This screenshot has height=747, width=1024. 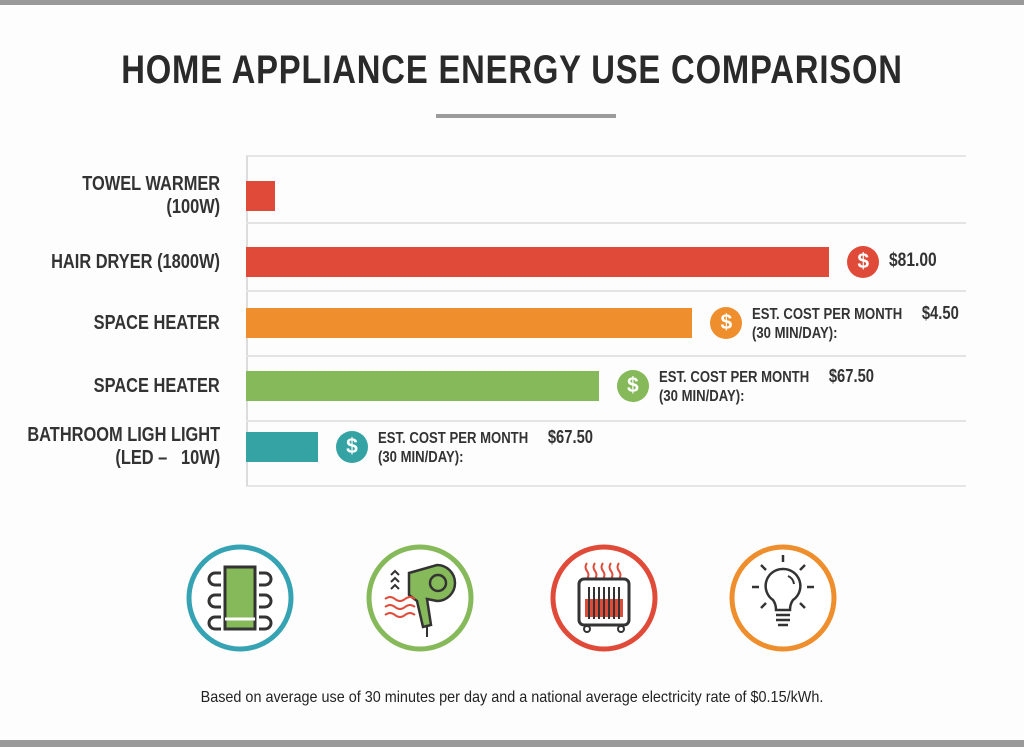 What do you see at coordinates (941, 313) in the screenshot?
I see `cost-amount: $4.50` at bounding box center [941, 313].